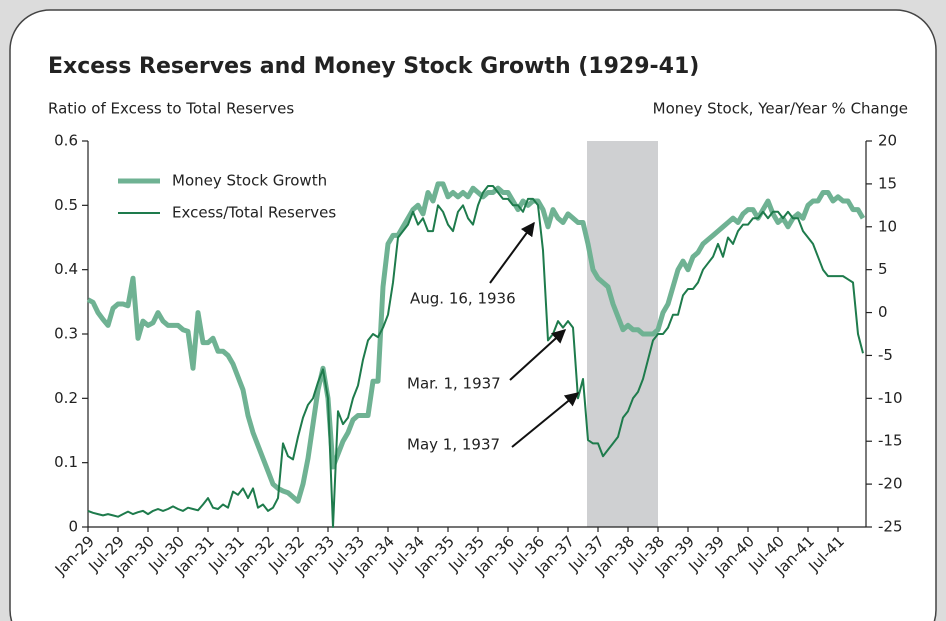 This screenshot has height=621, width=946. I want to click on y-tick-label: 0, so click(73, 527).